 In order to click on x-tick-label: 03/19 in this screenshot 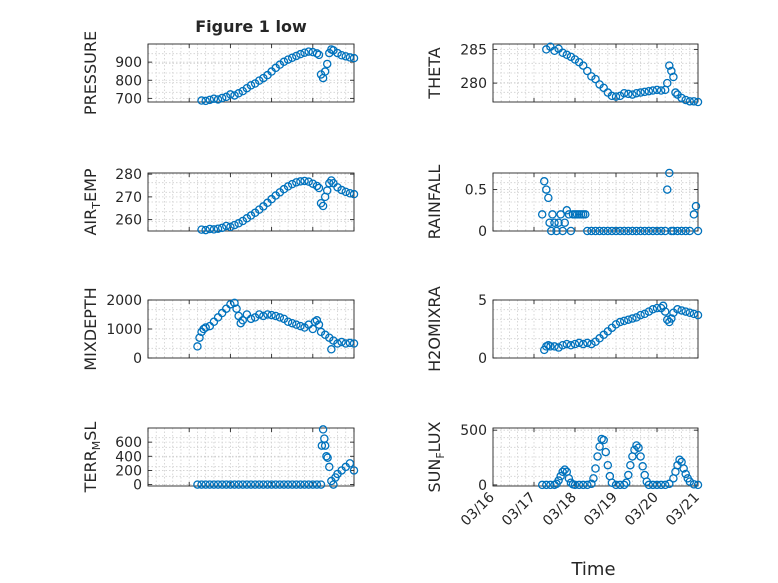, I will do `click(601, 510)`.